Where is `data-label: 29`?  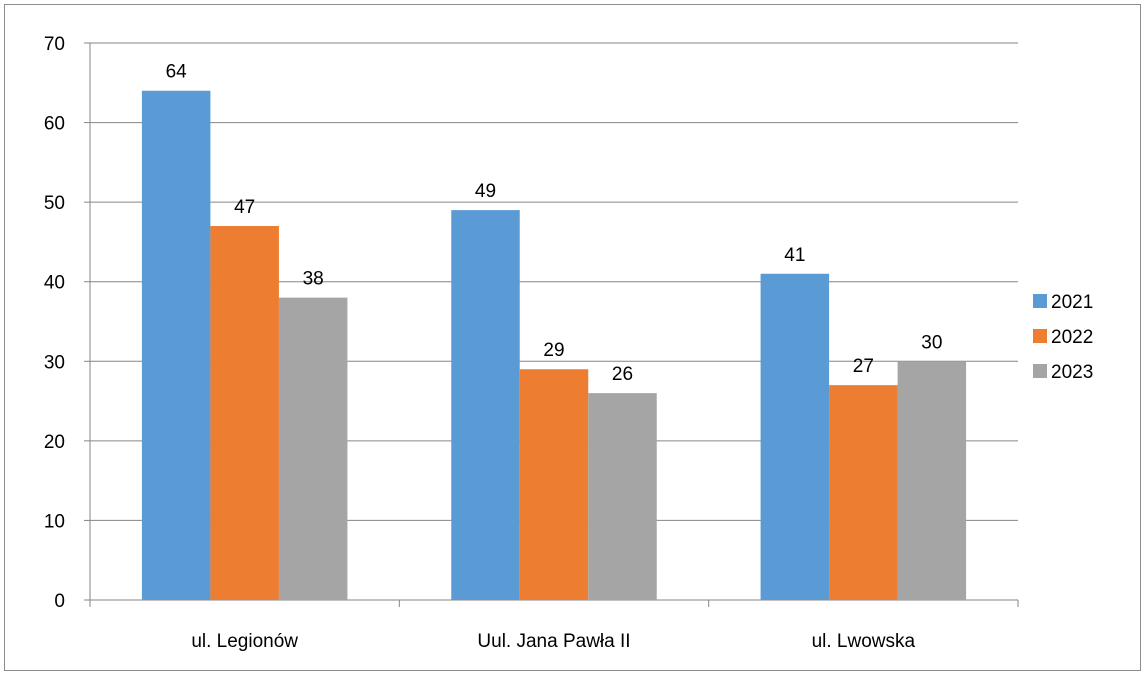 data-label: 29 is located at coordinates (553, 350).